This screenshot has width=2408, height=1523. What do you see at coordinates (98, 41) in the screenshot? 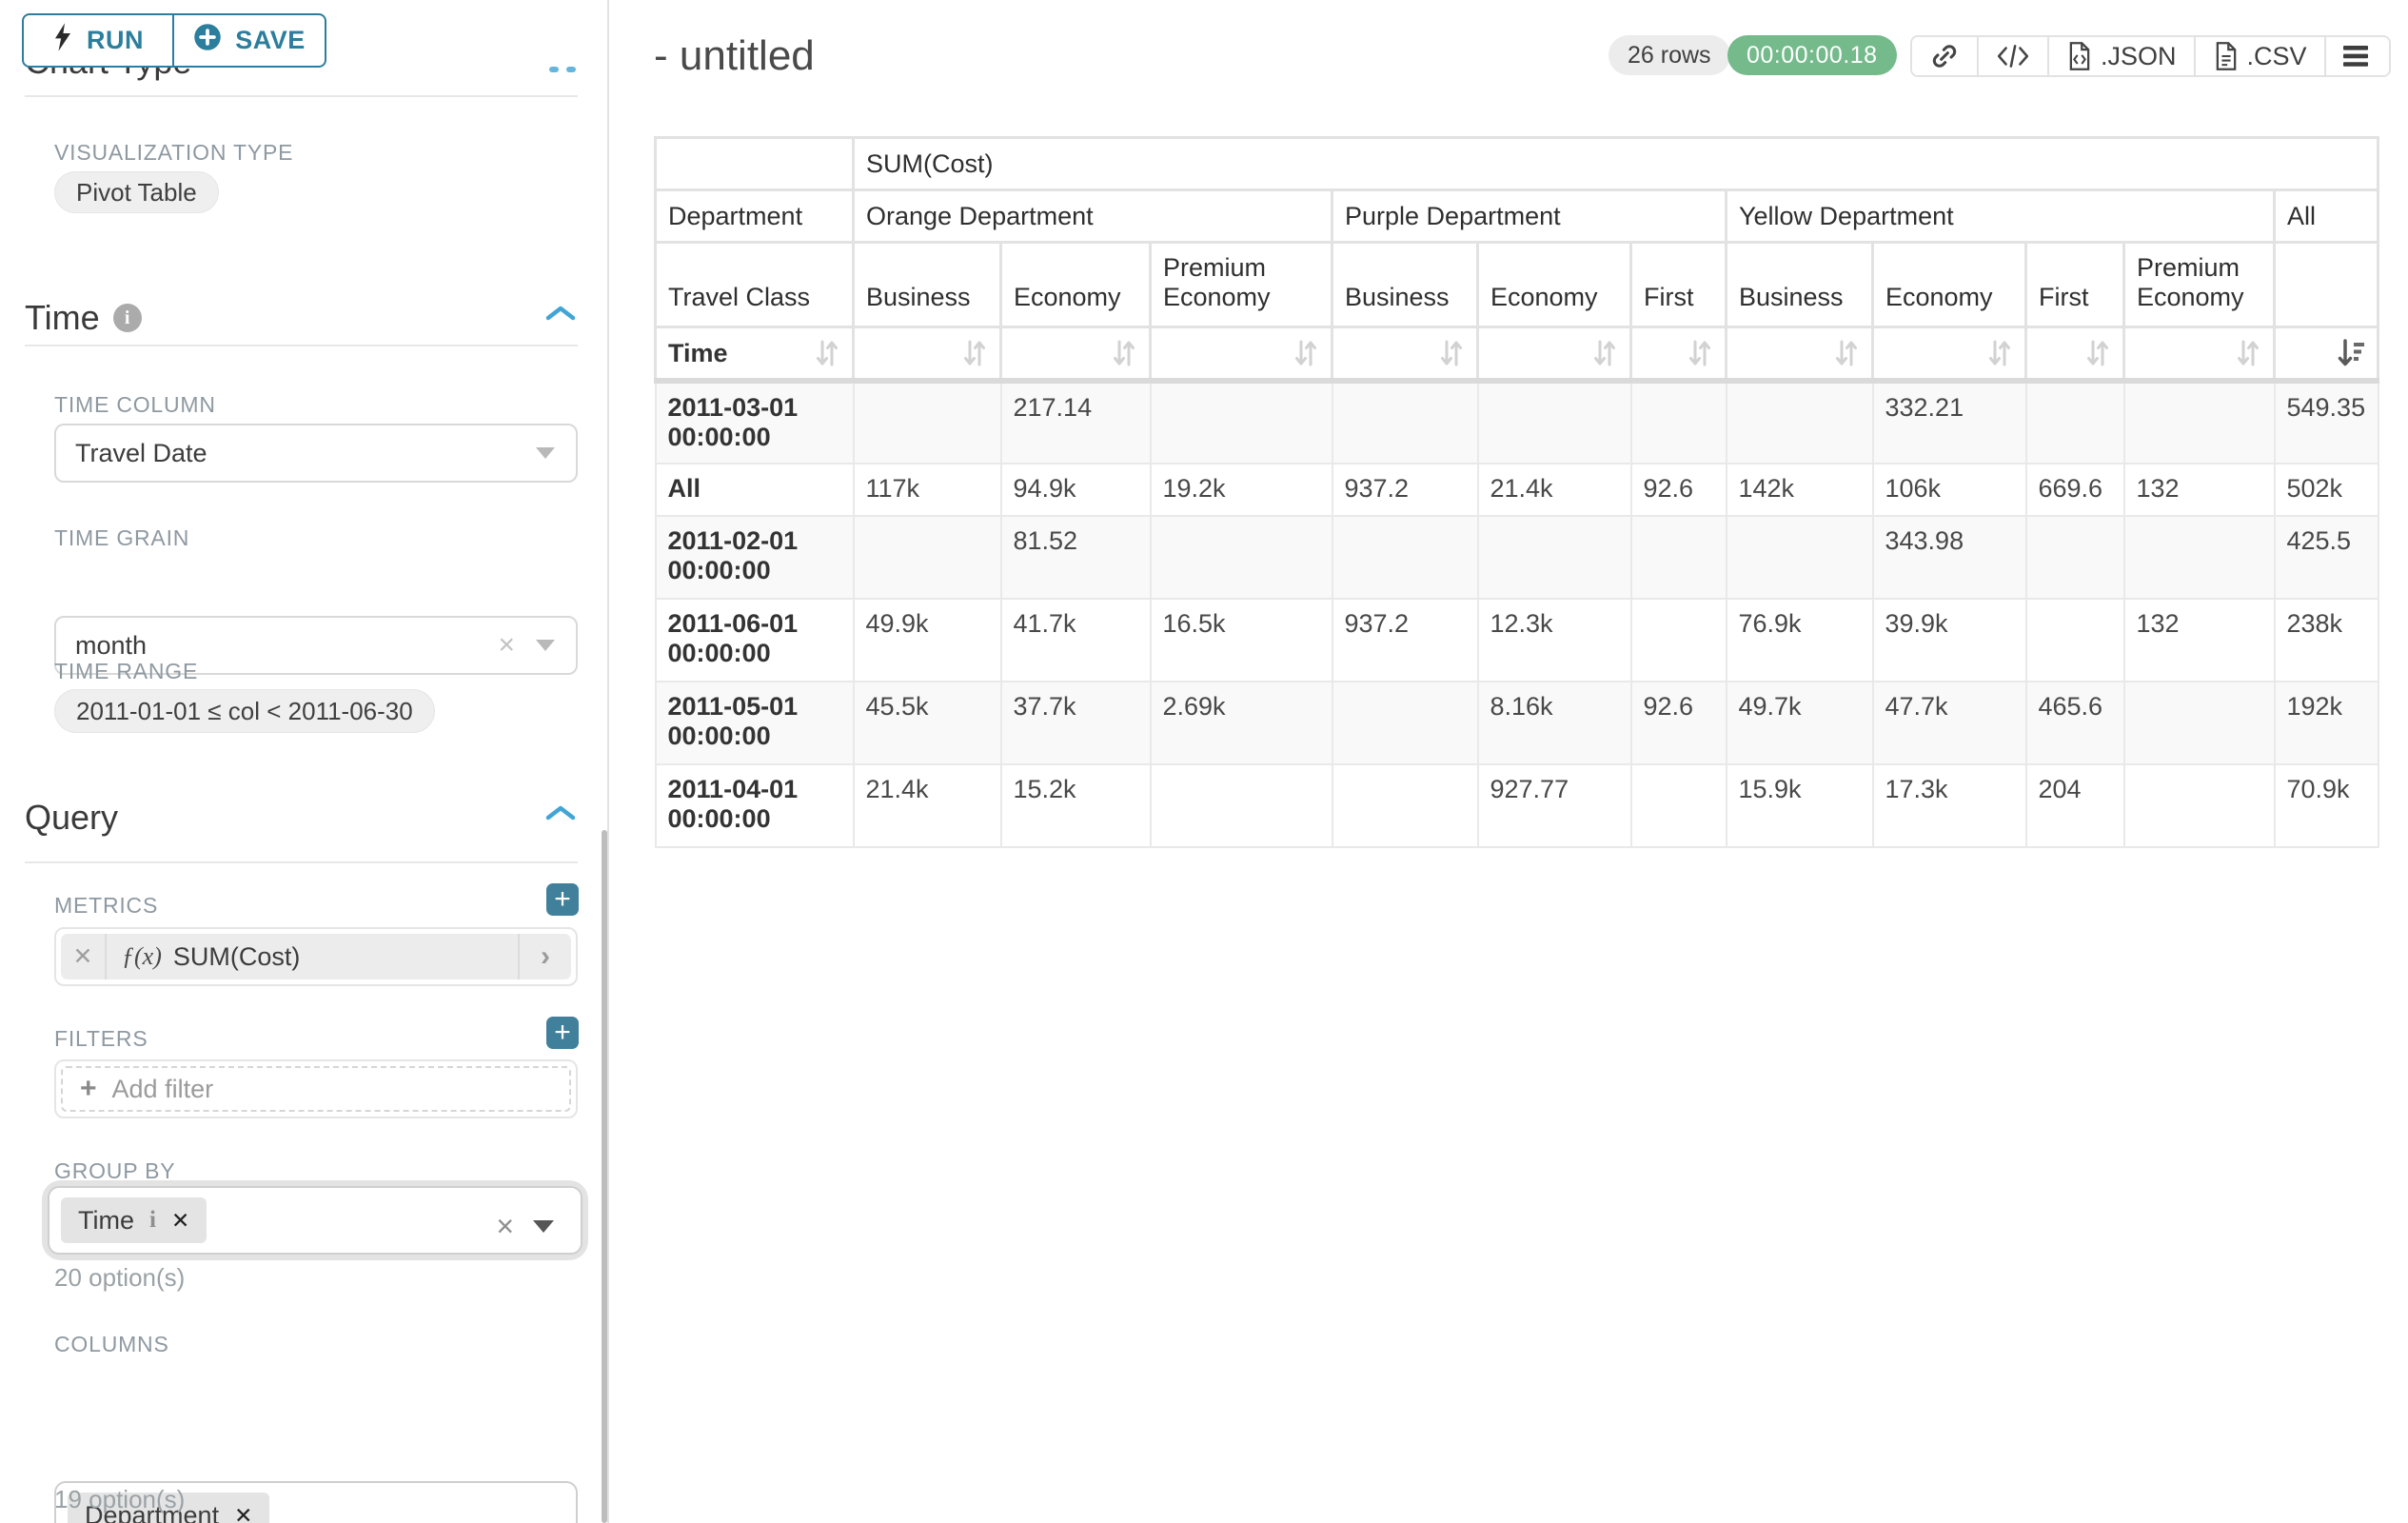
I see `run-button: RUN` at bounding box center [98, 41].